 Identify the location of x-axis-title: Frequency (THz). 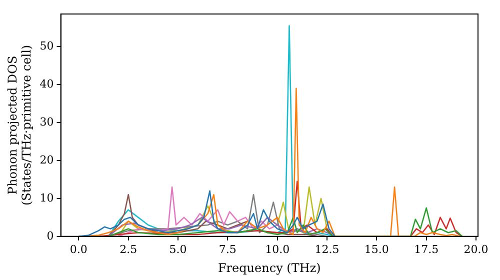
(269, 267).